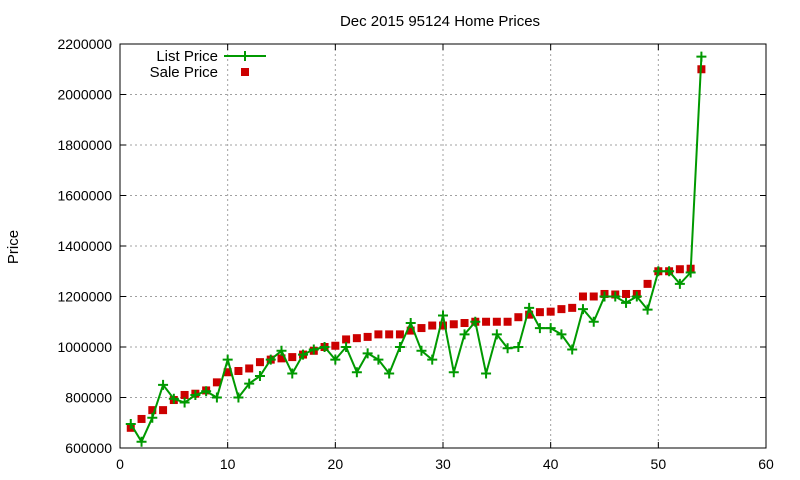  Describe the element at coordinates (84, 347) in the screenshot. I see `y-tick-label: 1000000` at that location.